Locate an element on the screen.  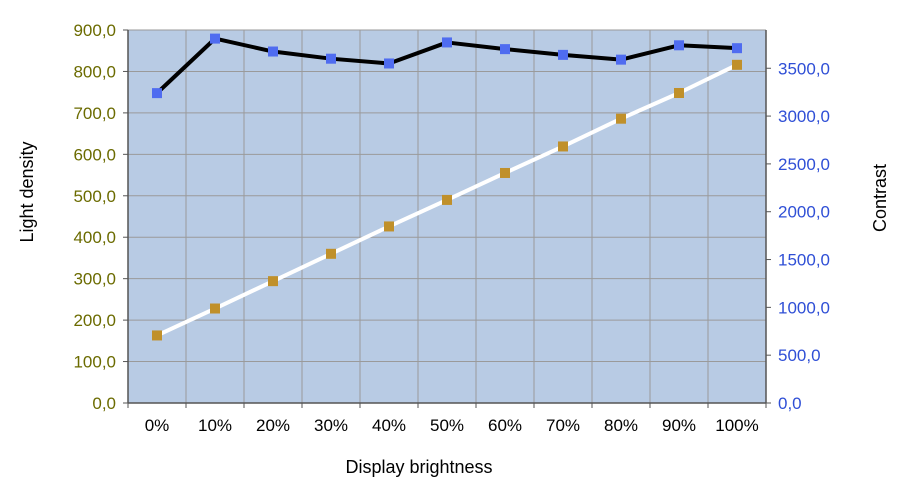
x-tick-label: 60% is located at coordinates (505, 425).